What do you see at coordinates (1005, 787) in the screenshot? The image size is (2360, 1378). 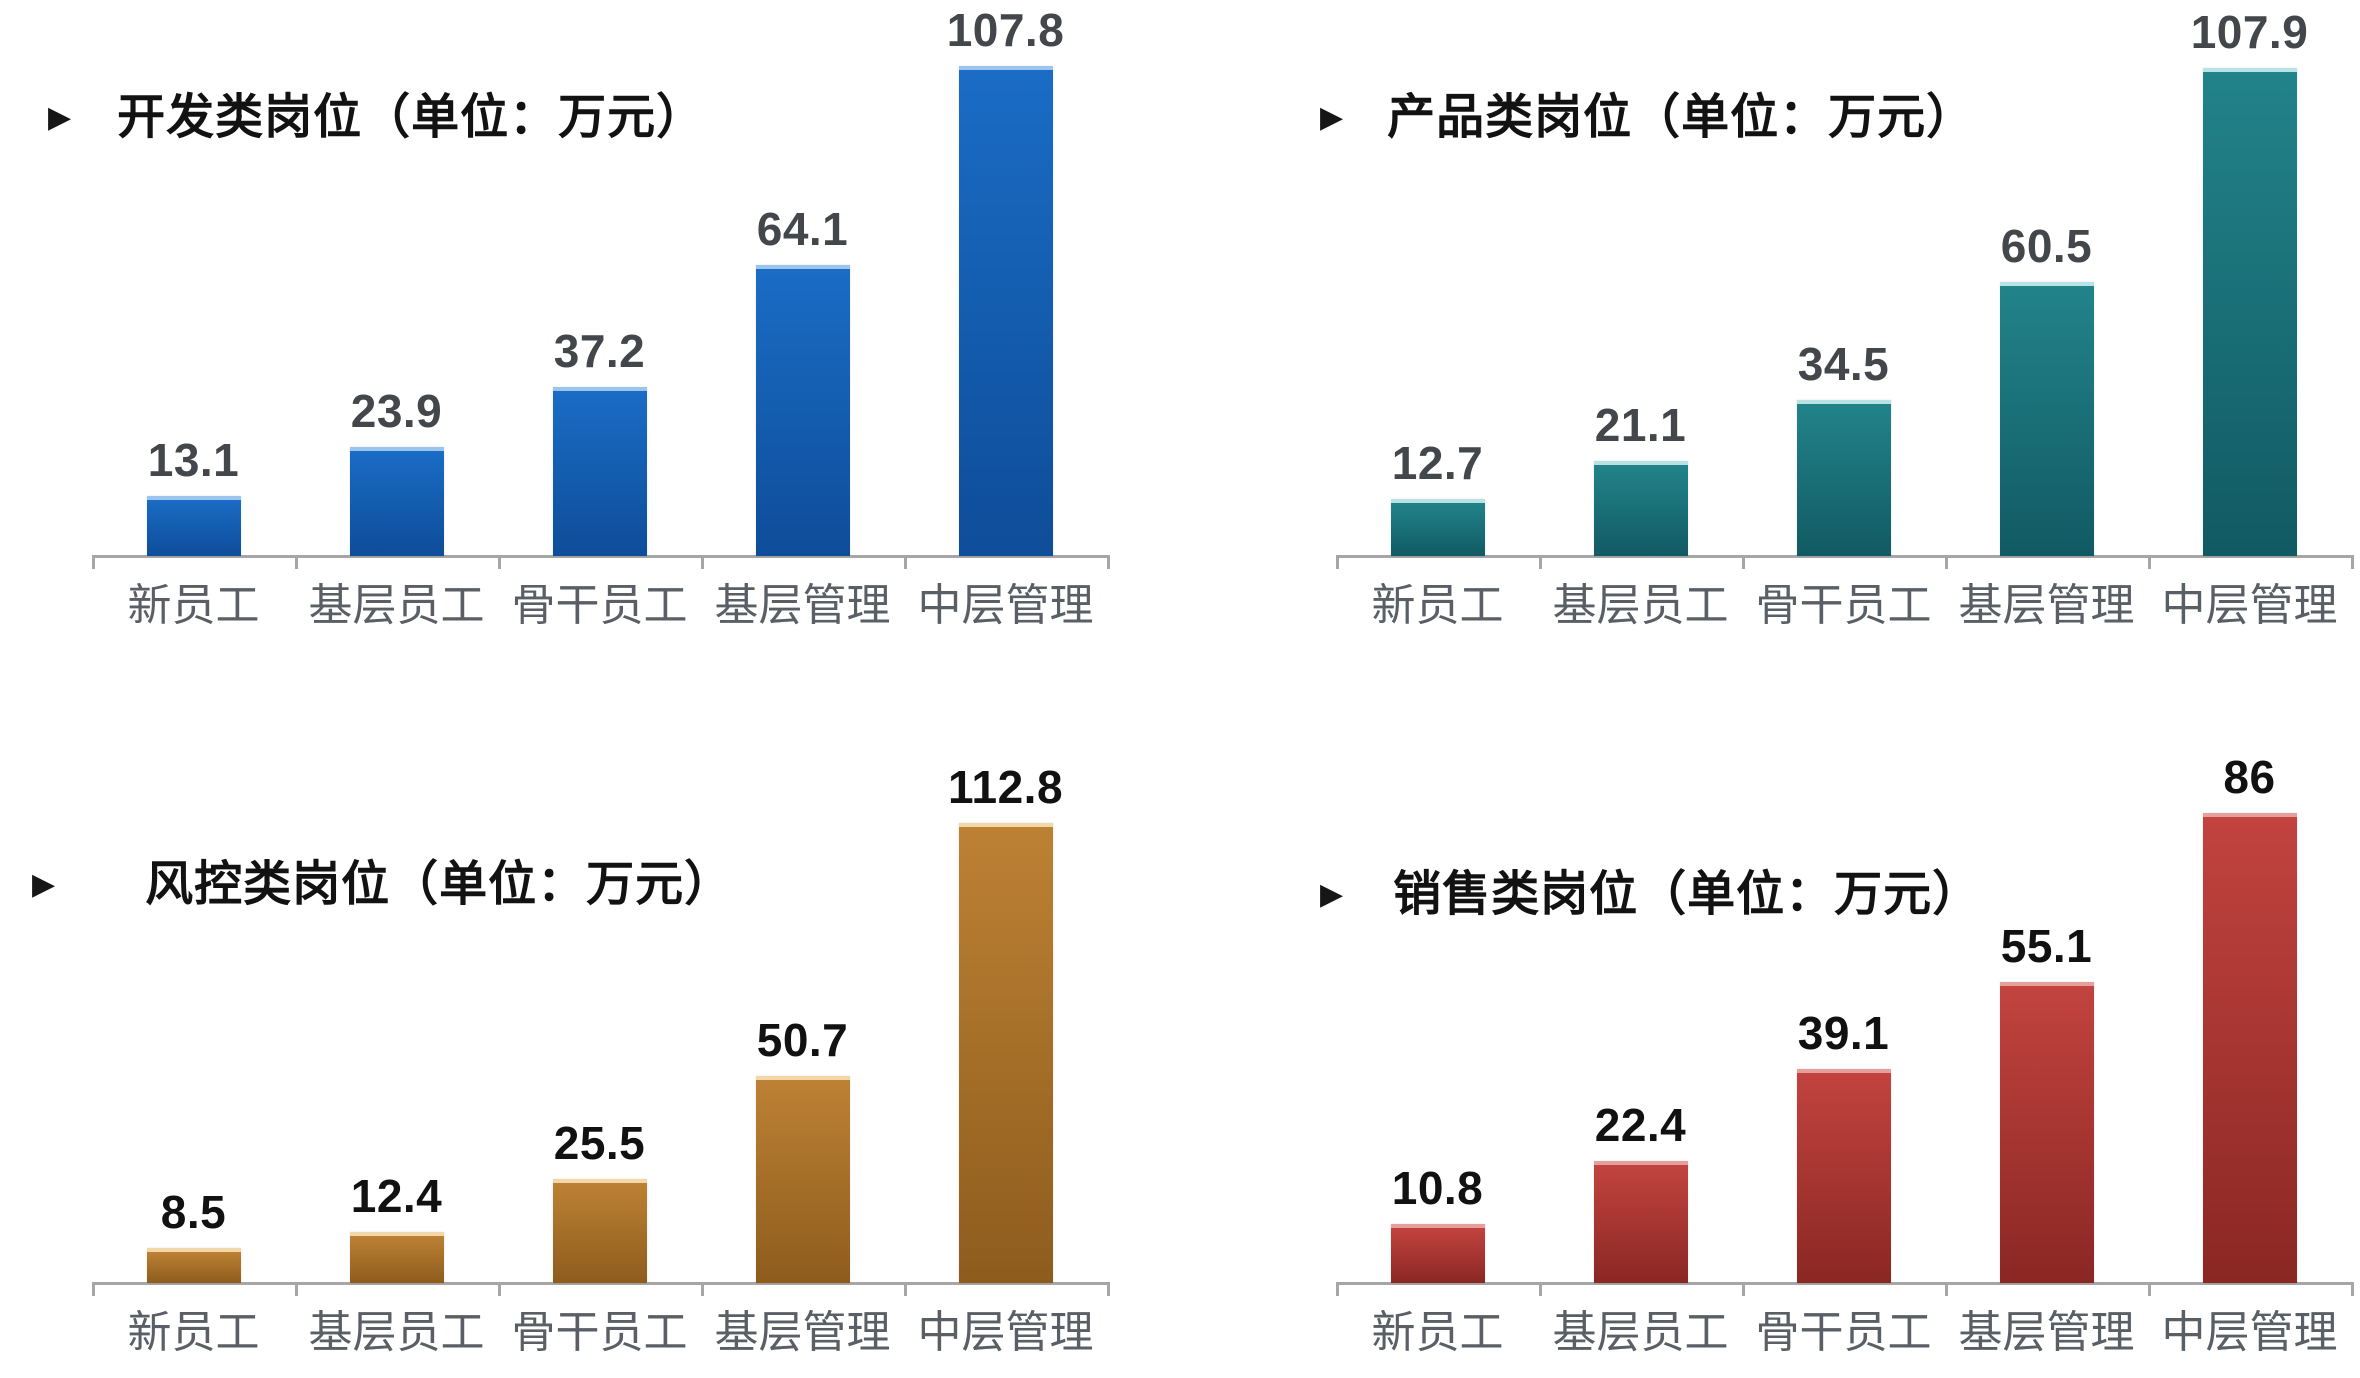 I see `bar-value-label: 112.8` at bounding box center [1005, 787].